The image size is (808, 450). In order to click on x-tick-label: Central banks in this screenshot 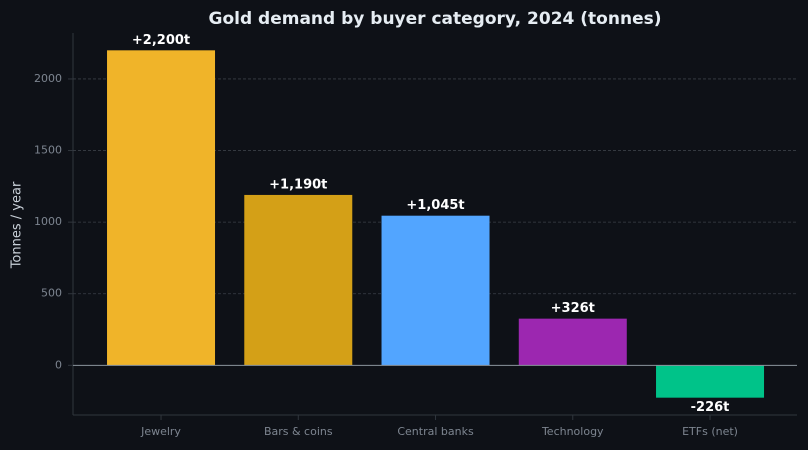, I will do `click(435, 431)`.